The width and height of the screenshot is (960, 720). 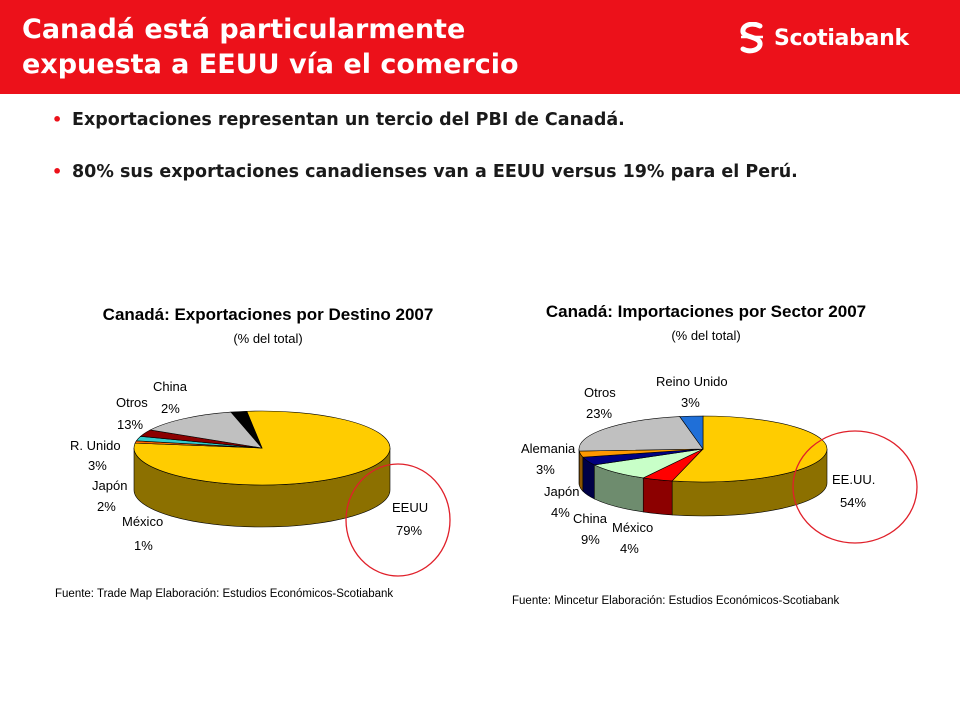 What do you see at coordinates (590, 539) in the screenshot?
I see `slice-label-value: 9%` at bounding box center [590, 539].